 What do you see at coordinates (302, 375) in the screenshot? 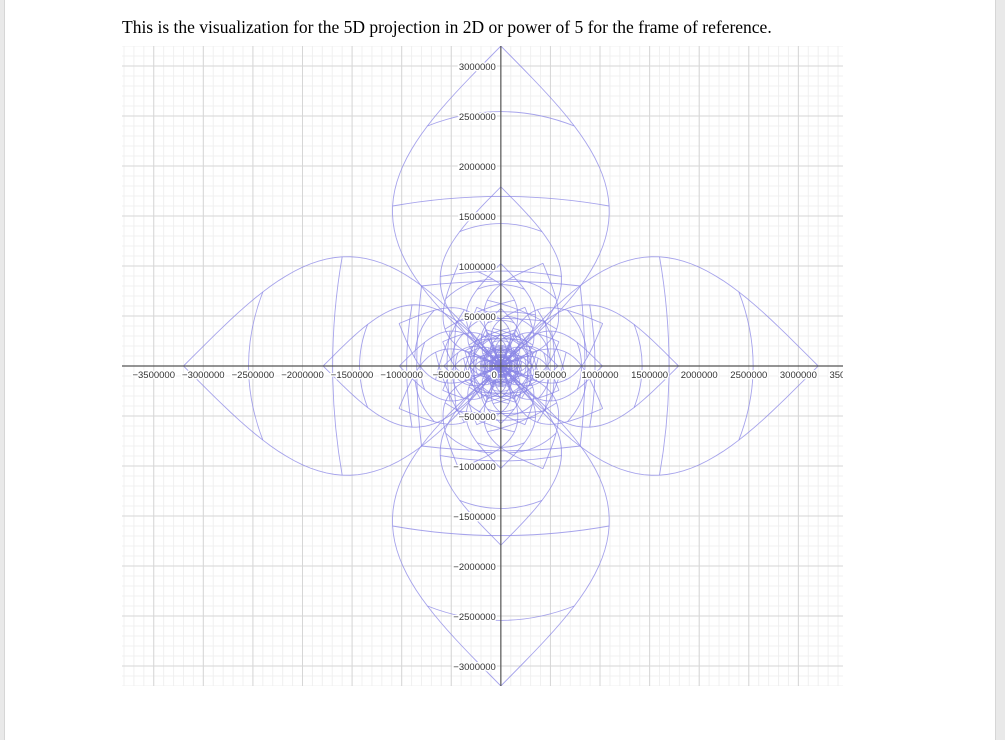
I see `x-tick-label: −2000000` at bounding box center [302, 375].